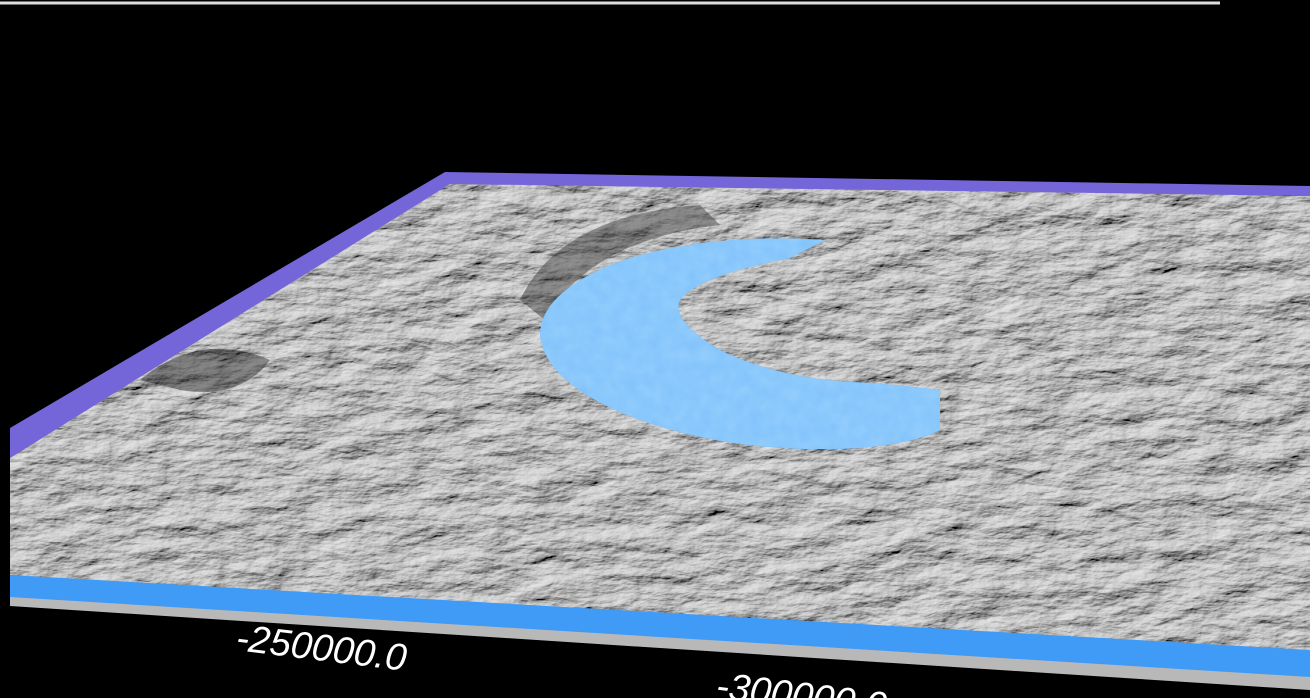 The image size is (1310, 698). What do you see at coordinates (620, 262) in the screenshot?
I see `crater-rim` at bounding box center [620, 262].